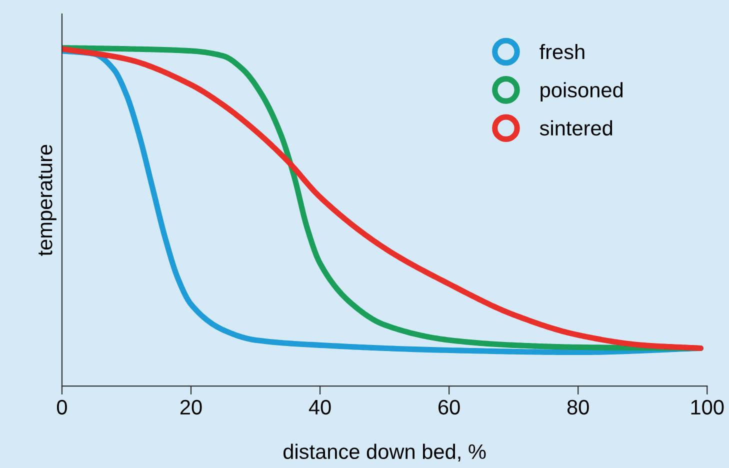 Image resolution: width=729 pixels, height=468 pixels. Describe the element at coordinates (191, 407) in the screenshot. I see `x-tick-label: 20` at that location.